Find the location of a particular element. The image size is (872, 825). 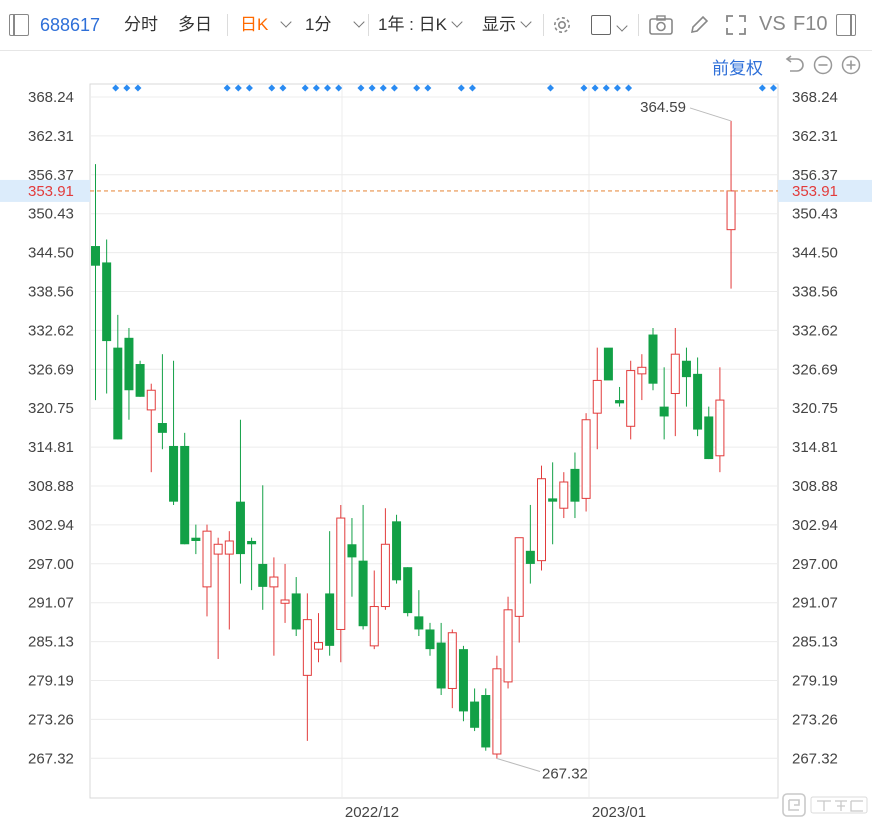

tab-daily-k: 日K is located at coordinates (266, 25).